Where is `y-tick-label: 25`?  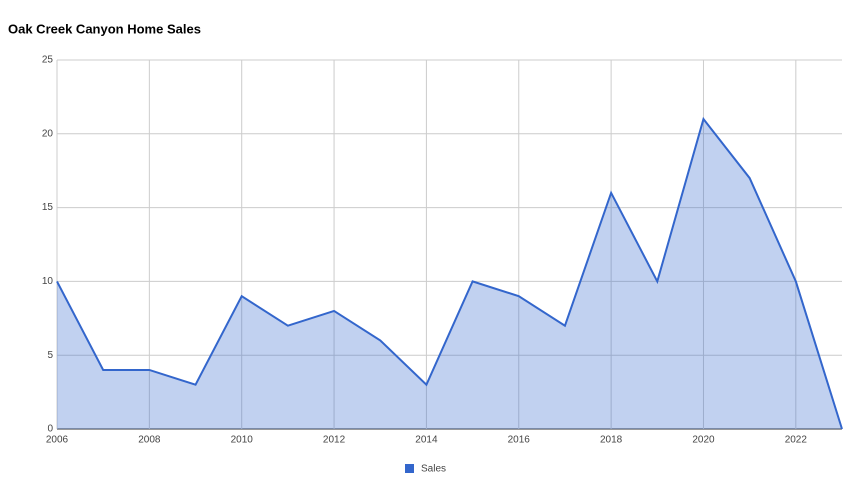
y-tick-label: 25 is located at coordinates (48, 60).